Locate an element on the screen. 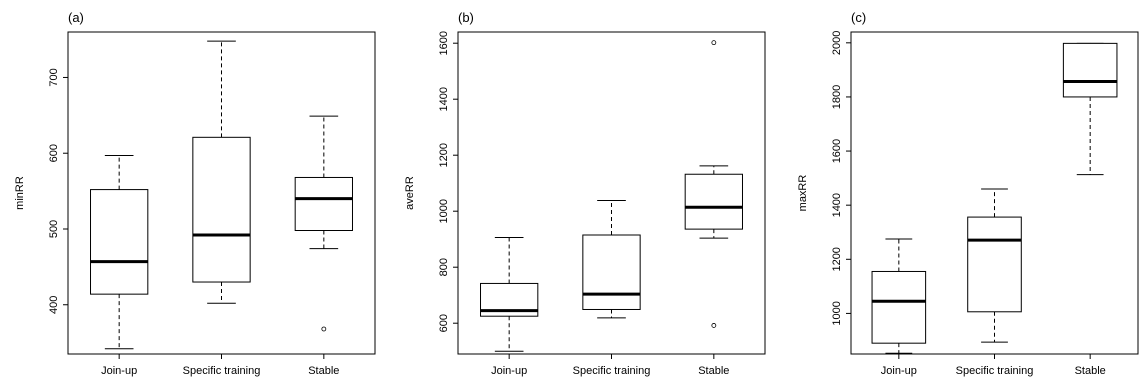 Image resolution: width=1142 pixels, height=386 pixels. y-tick-label: 500 is located at coordinates (54, 229).